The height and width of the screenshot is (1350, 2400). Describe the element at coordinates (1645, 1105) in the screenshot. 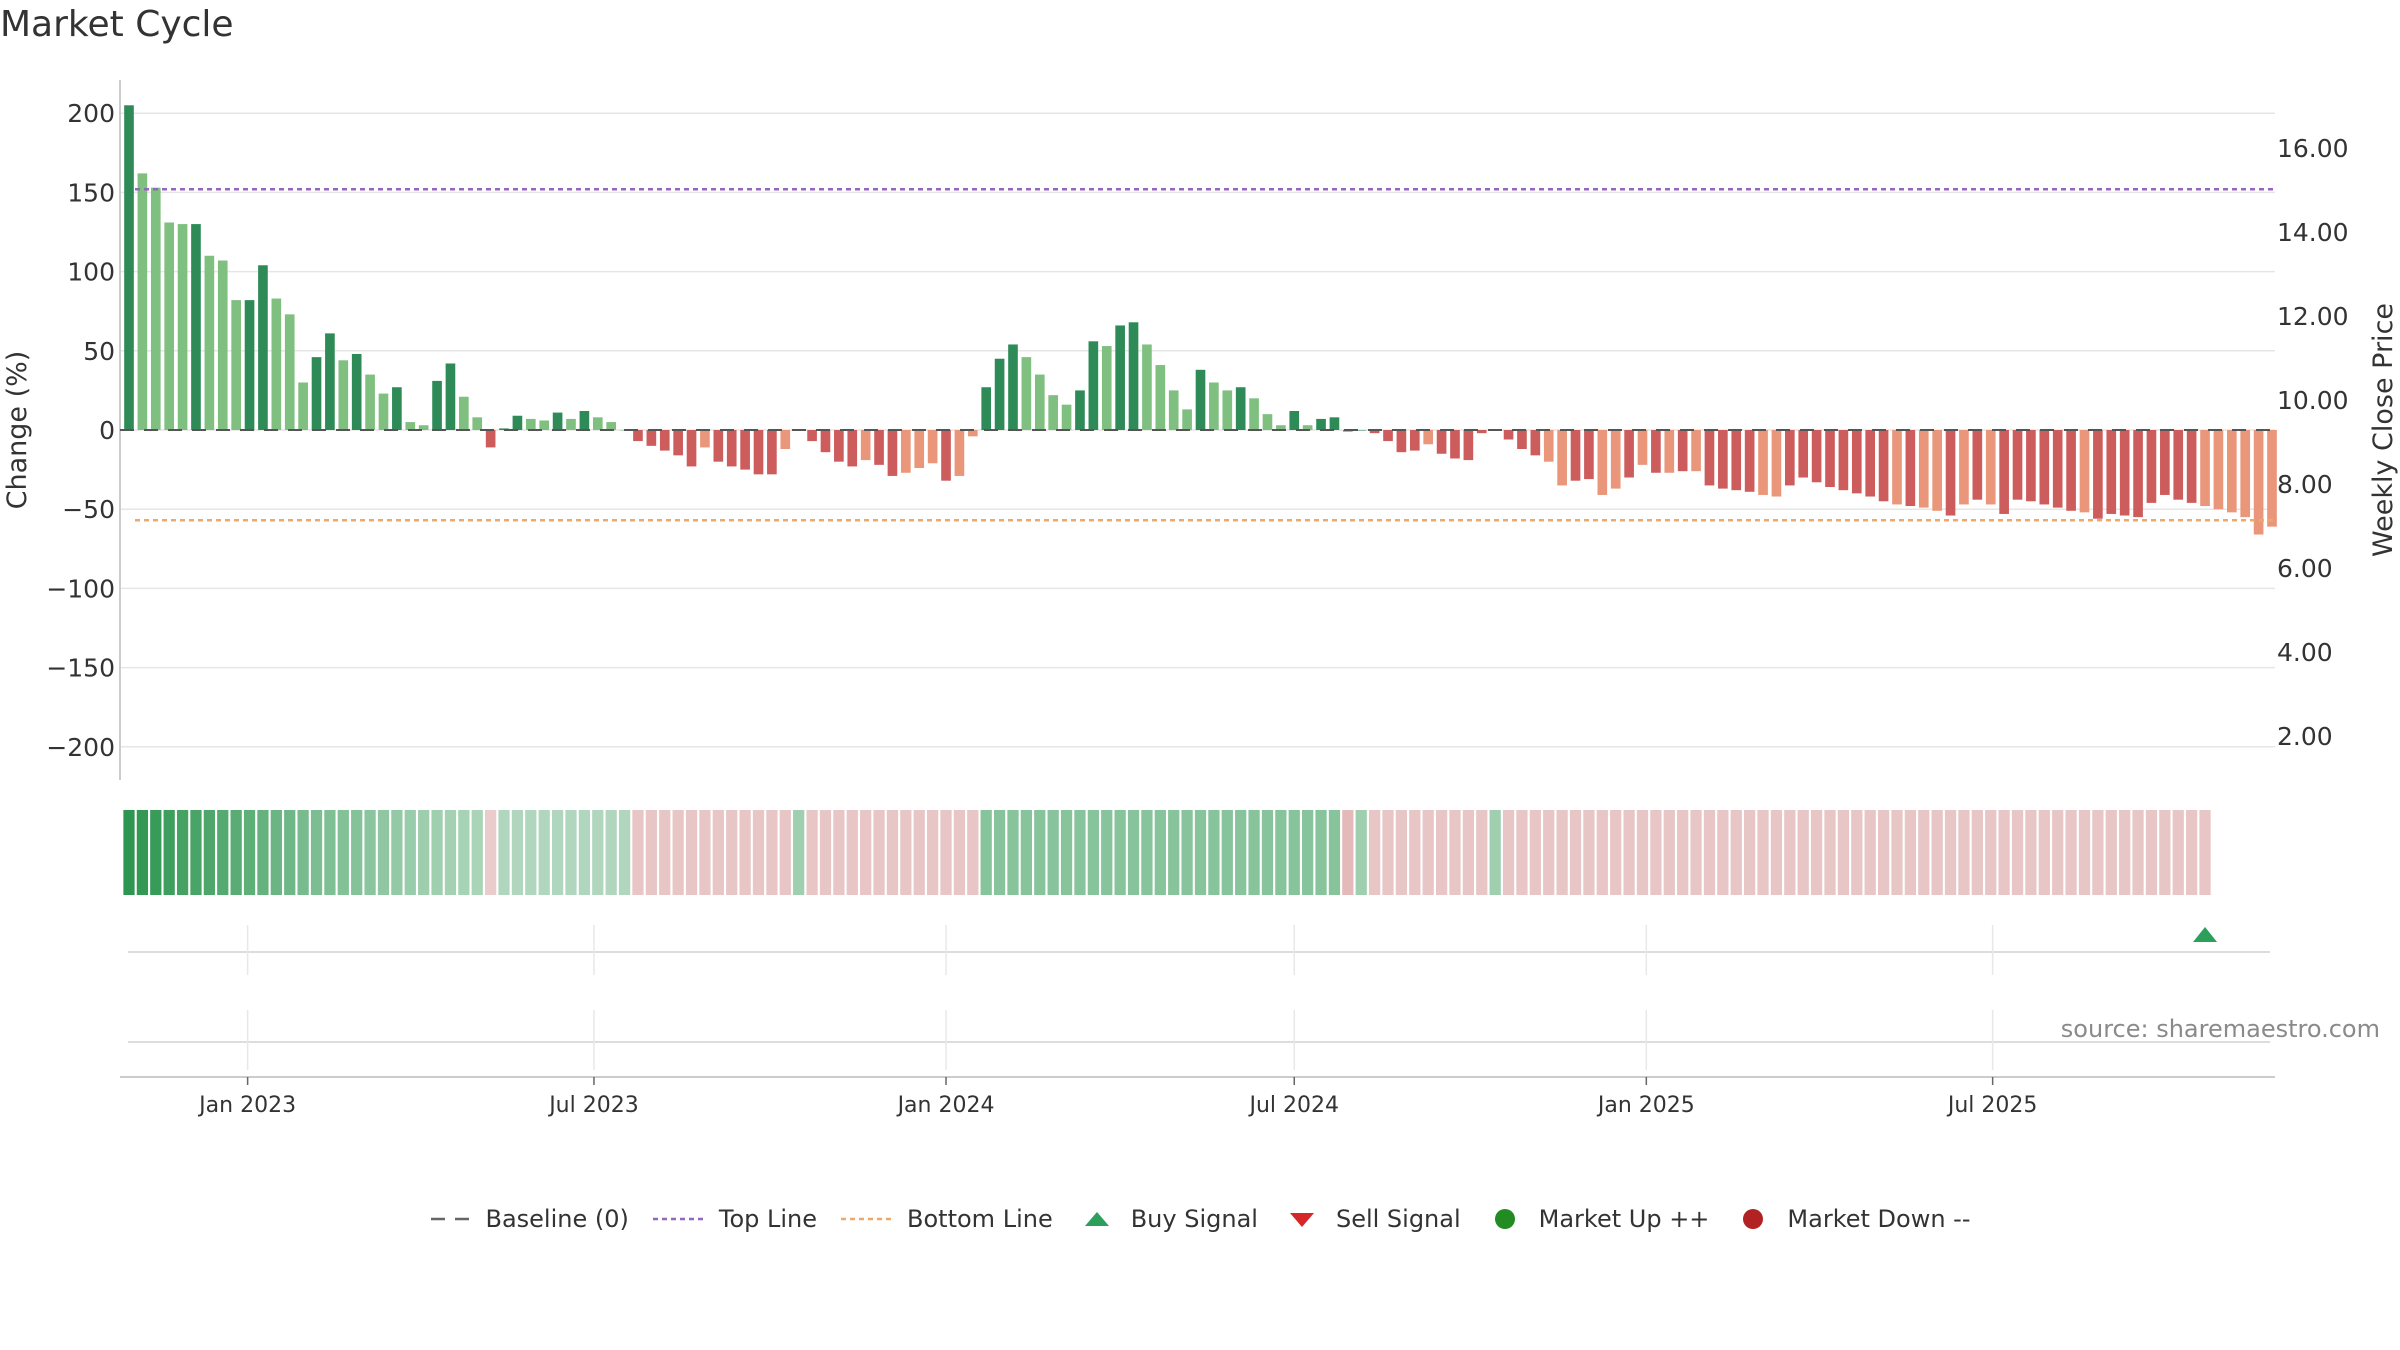

I see `x-tick-label: Jan 2025` at that location.